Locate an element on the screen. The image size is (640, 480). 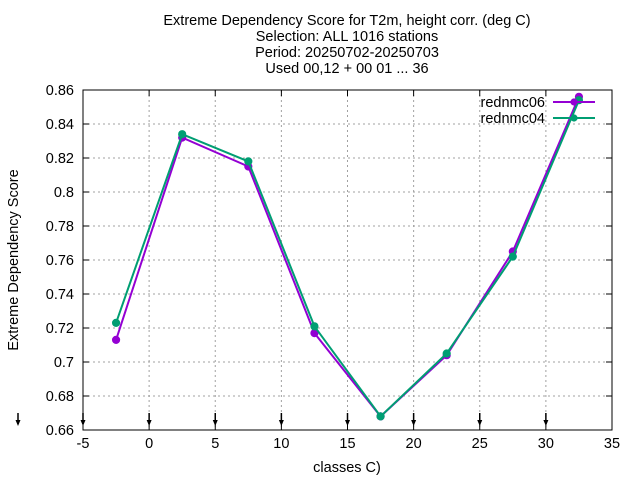
y-tick-label: 0.76 is located at coordinates (60, 261).